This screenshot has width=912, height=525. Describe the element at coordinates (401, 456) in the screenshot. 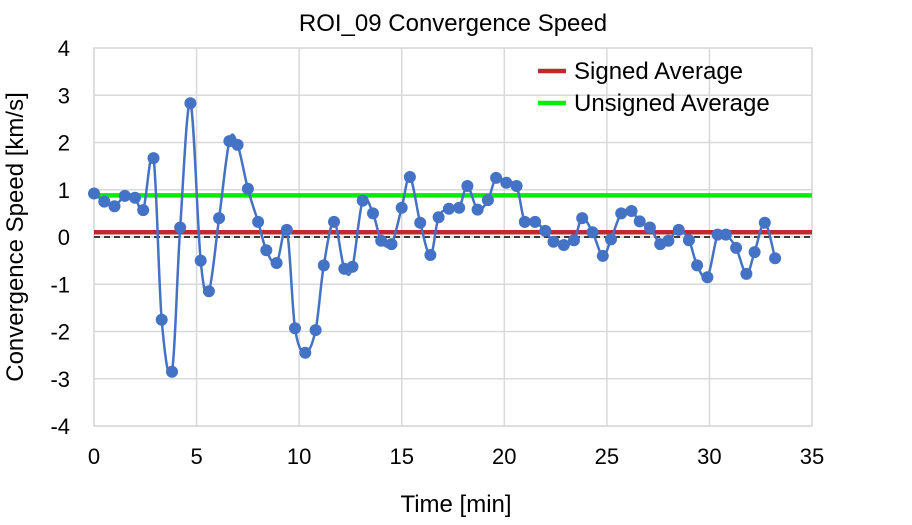

I see `x-tick-label: 15` at that location.